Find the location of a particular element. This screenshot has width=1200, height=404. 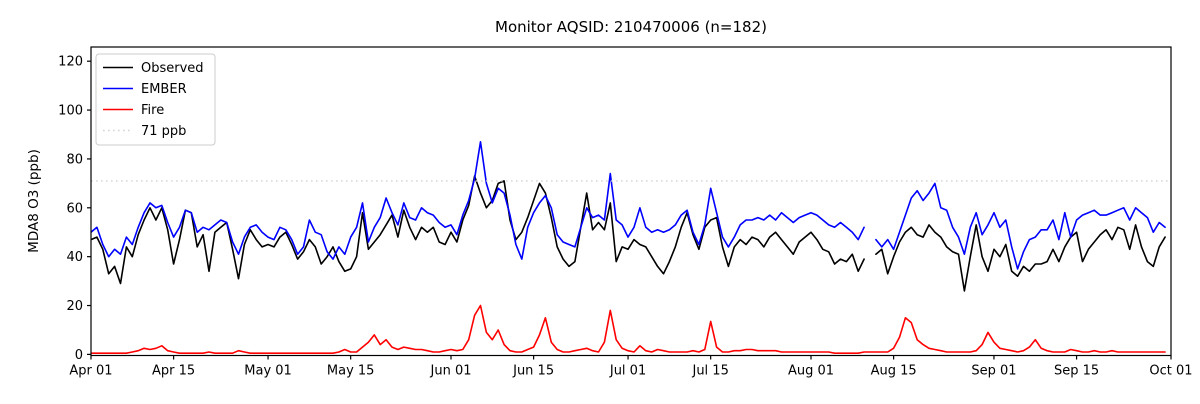

x-tick-label: May 01 is located at coordinates (268, 371).